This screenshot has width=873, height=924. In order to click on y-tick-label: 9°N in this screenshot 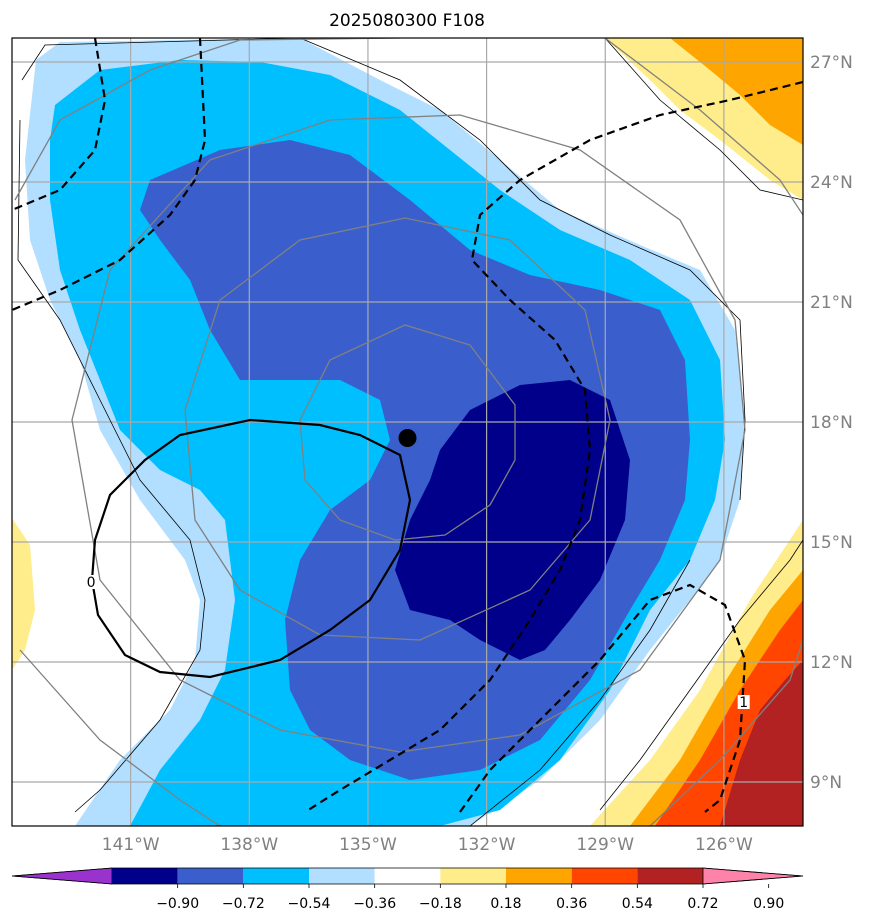, I will do `click(826, 783)`.